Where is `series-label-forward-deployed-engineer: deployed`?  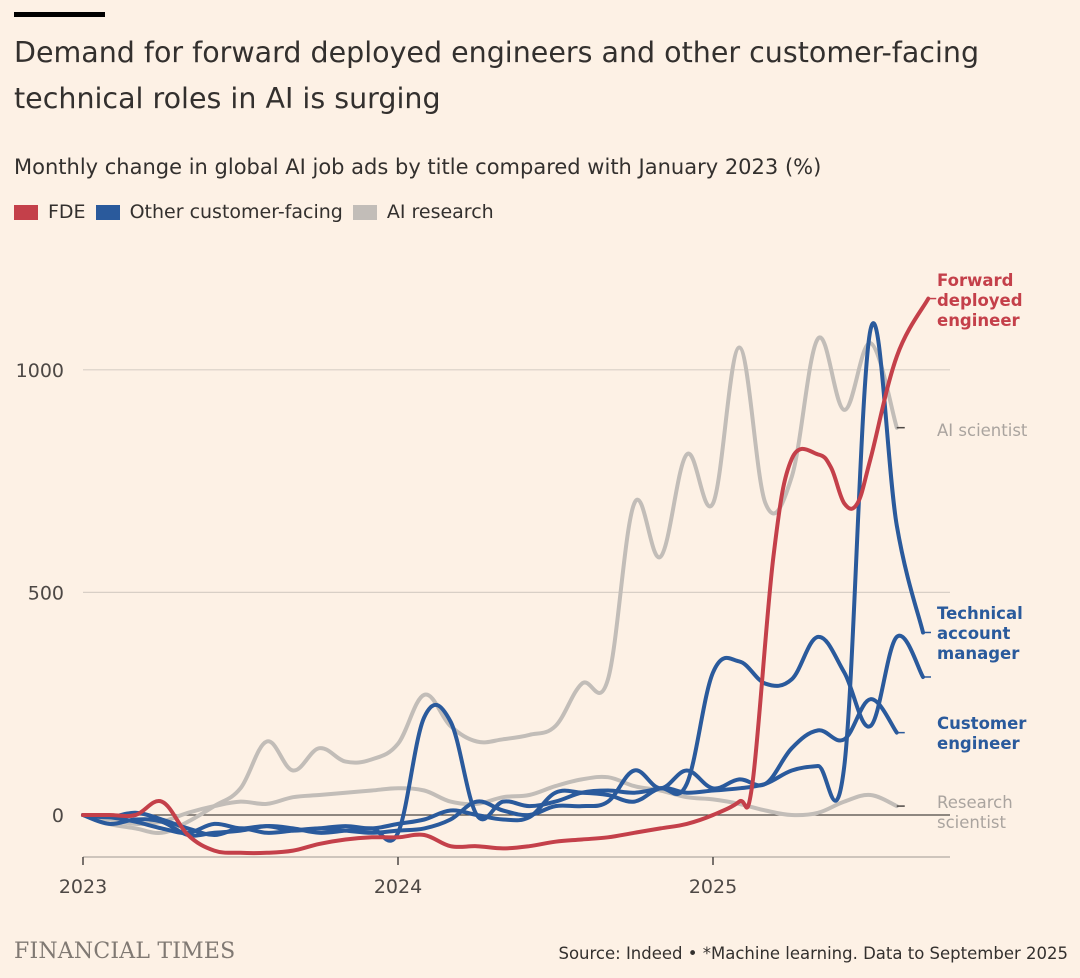
series-label-forward-deployed-engineer: deployed is located at coordinates (980, 300).